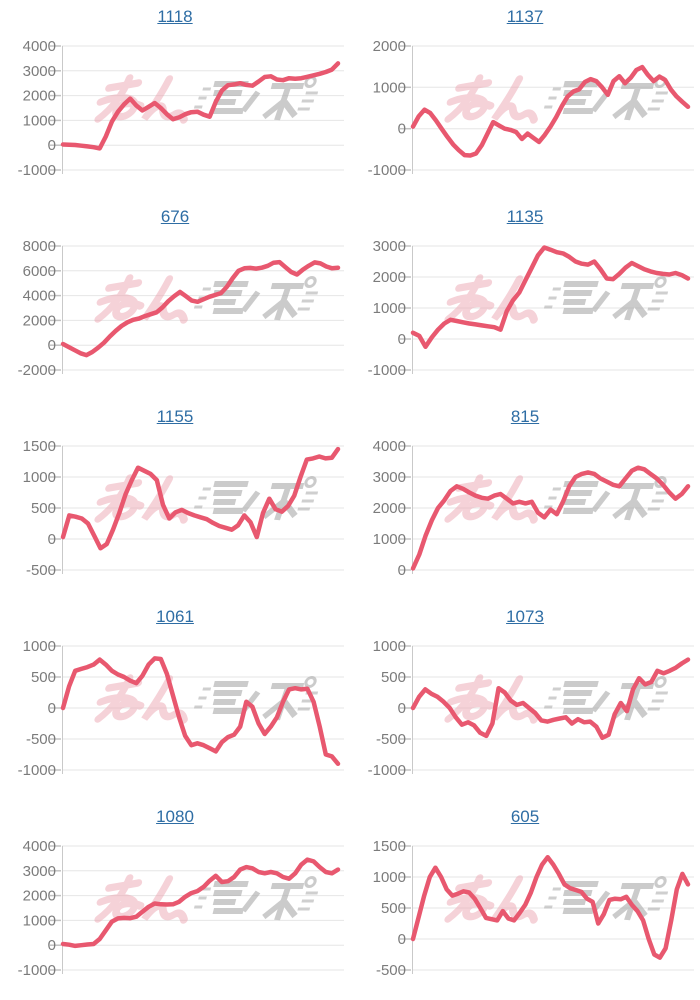  I want to click on chart-title-link: 605, so click(525, 816).